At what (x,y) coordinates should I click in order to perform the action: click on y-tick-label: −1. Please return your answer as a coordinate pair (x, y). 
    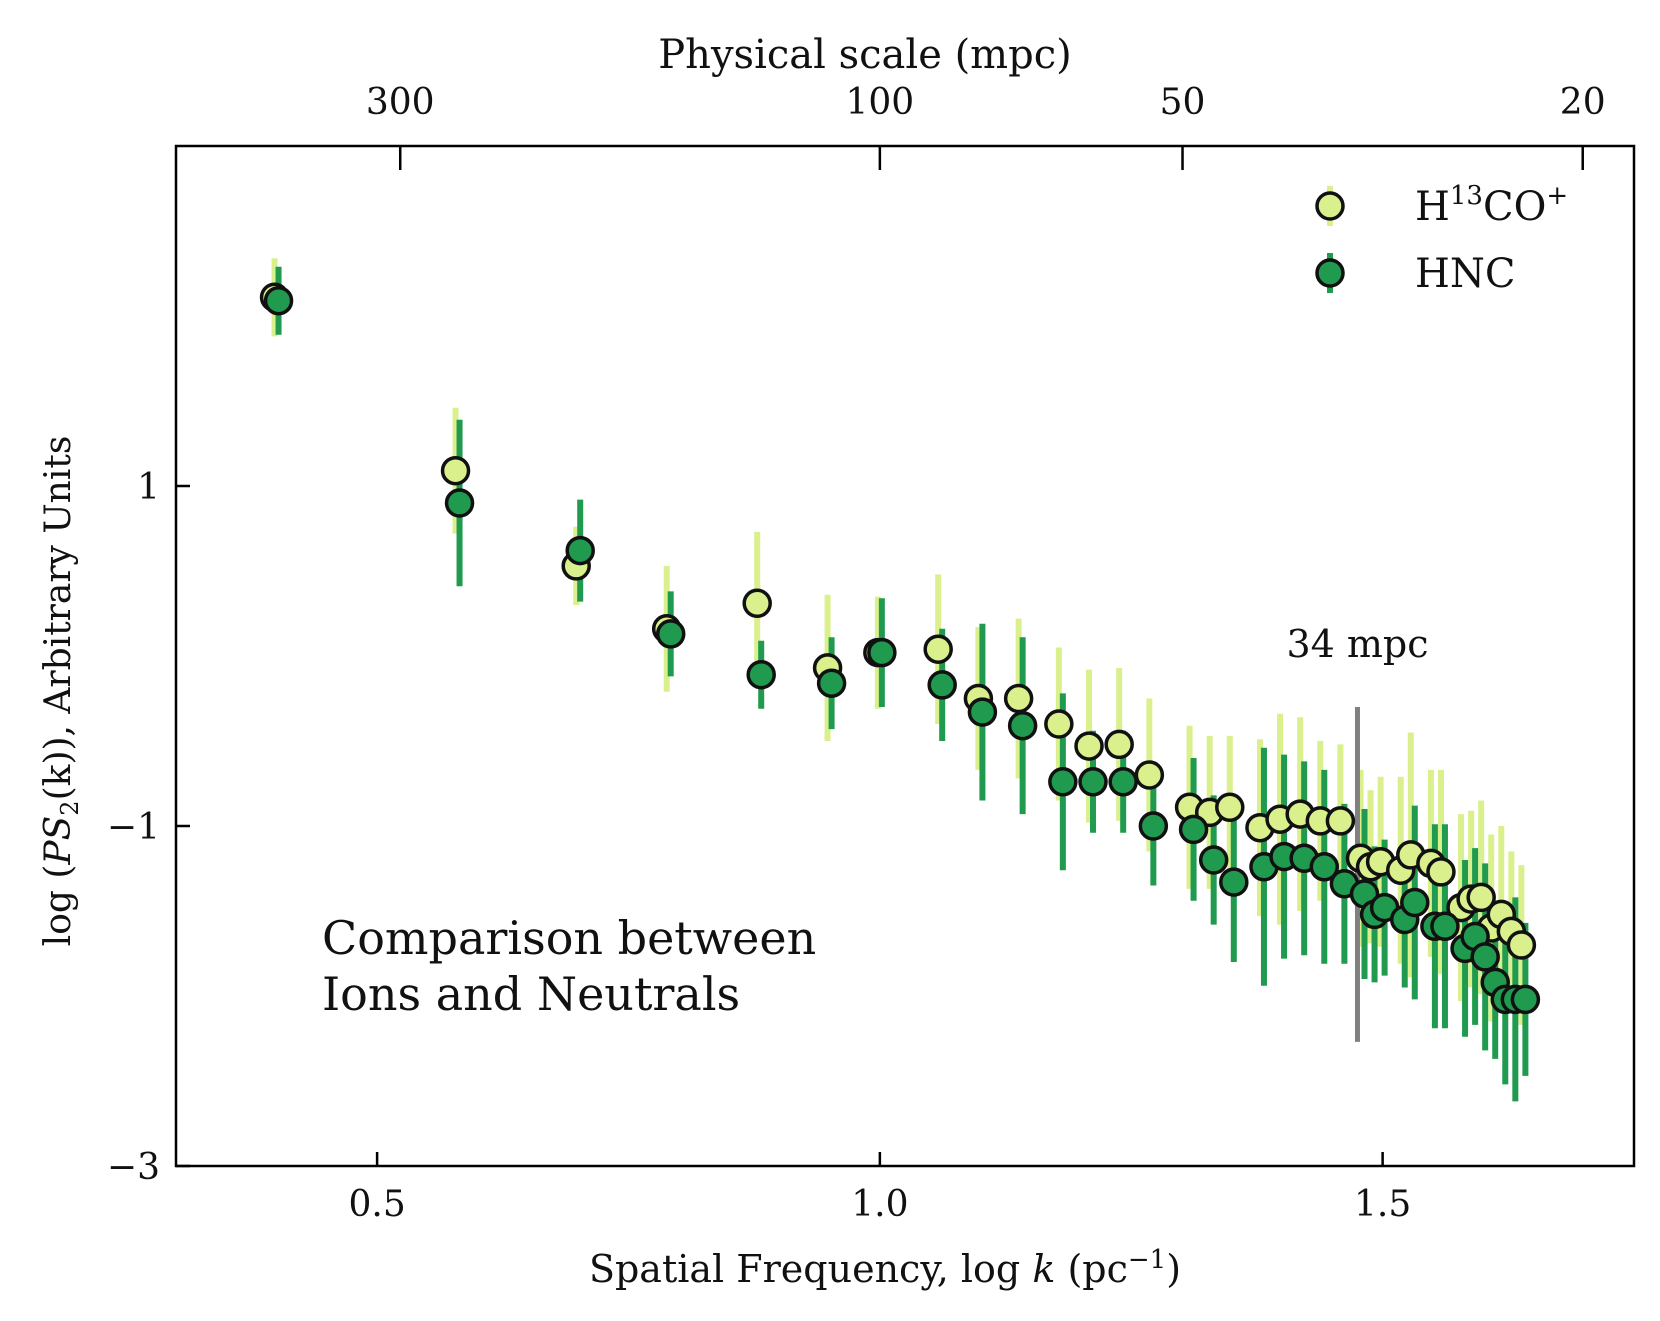
    Looking at the image, I should click on (133, 827).